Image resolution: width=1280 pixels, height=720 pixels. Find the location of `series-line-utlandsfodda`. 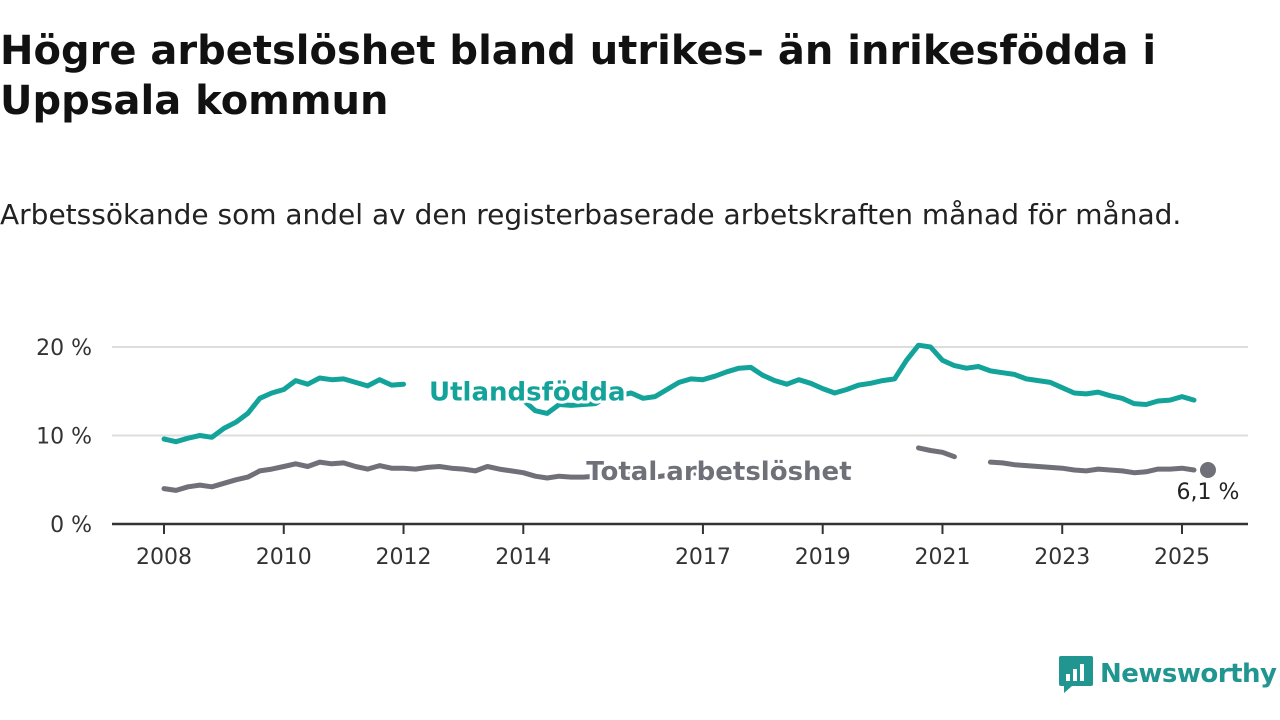

series-line-utlandsfodda is located at coordinates (679, 393).